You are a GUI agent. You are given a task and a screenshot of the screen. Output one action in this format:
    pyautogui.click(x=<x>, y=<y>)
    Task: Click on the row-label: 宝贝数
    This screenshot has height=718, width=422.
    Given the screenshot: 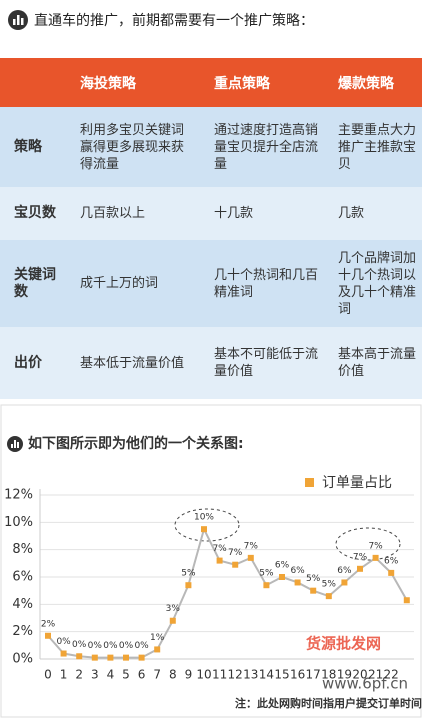 What is the action you would take?
    pyautogui.click(x=34, y=213)
    